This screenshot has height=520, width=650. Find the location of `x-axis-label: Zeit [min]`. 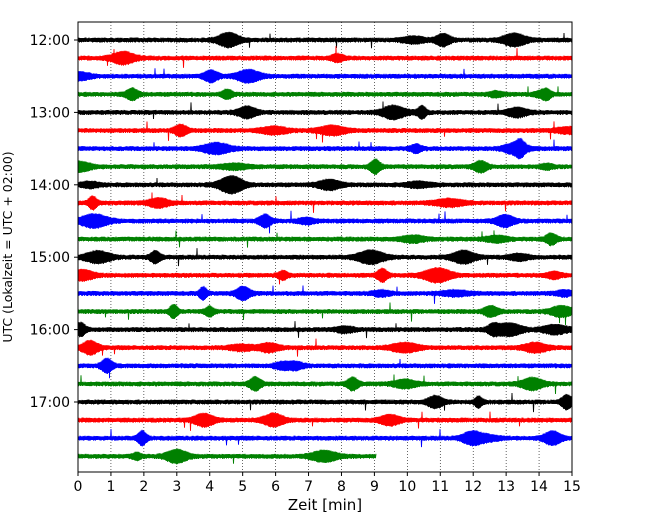

x-axis-label: Zeit [min] is located at coordinates (325, 505).